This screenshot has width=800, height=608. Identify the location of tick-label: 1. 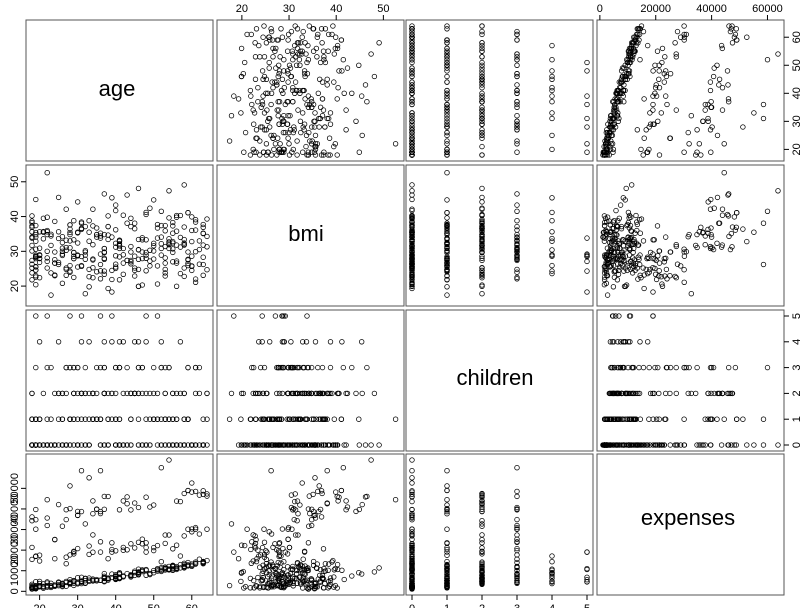
(447, 605).